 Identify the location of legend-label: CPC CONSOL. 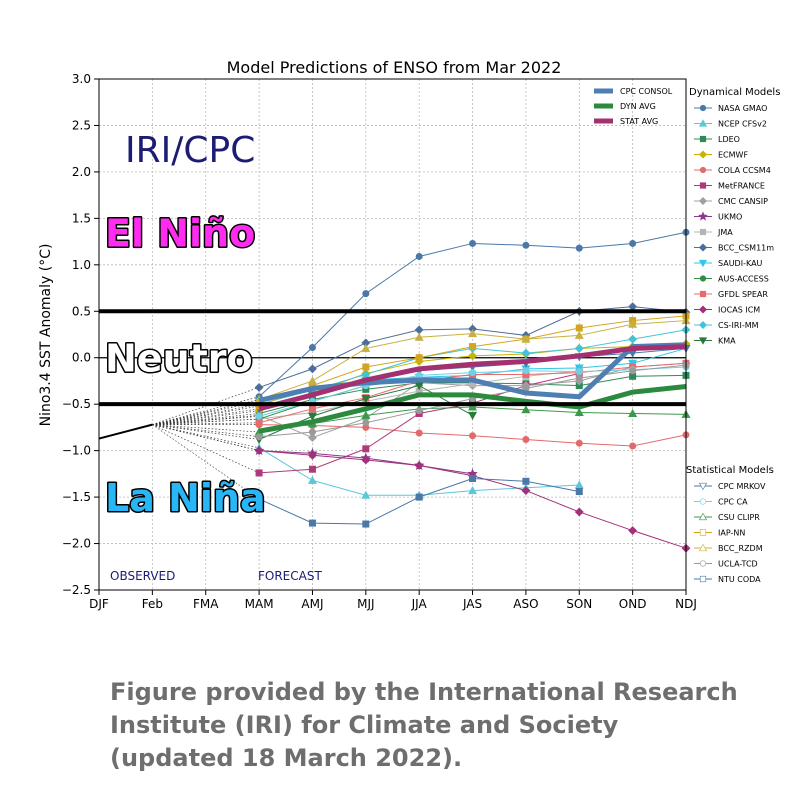
(646, 91).